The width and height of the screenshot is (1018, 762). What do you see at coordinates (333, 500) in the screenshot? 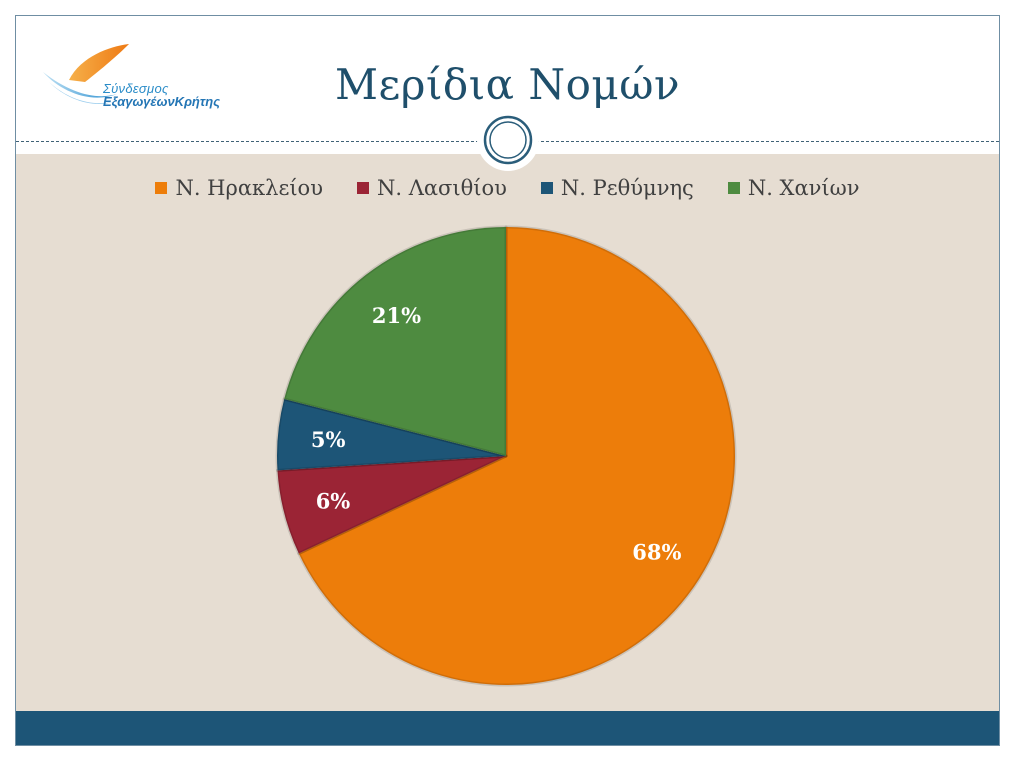
I see `data-label: 6%` at bounding box center [333, 500].